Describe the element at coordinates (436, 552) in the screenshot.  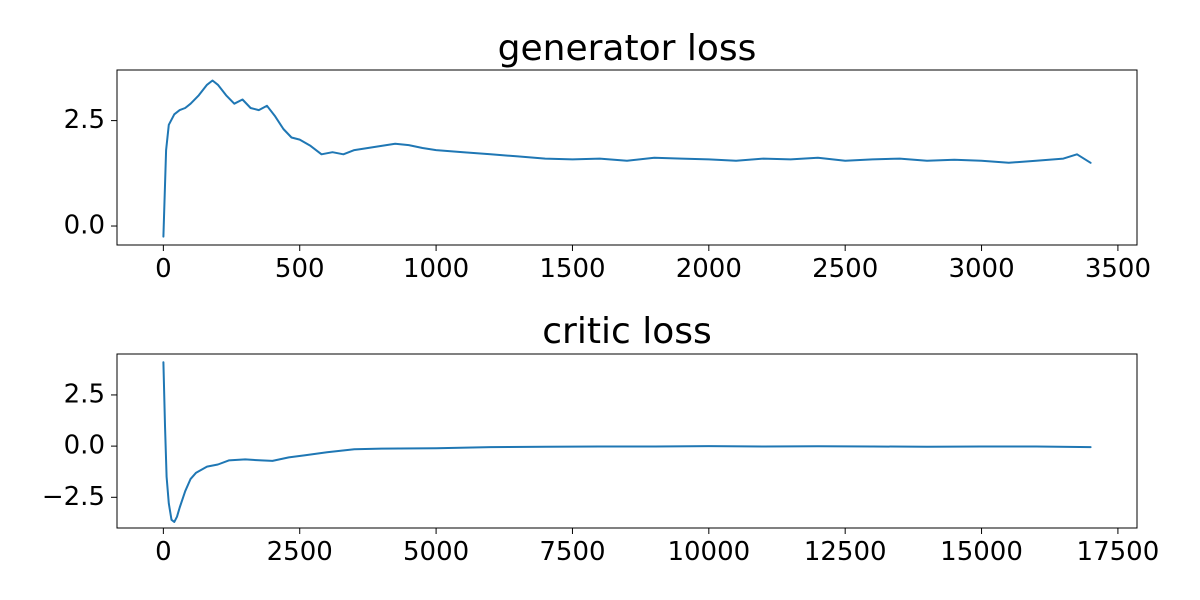
I see `x-tick-label: 5000` at that location.